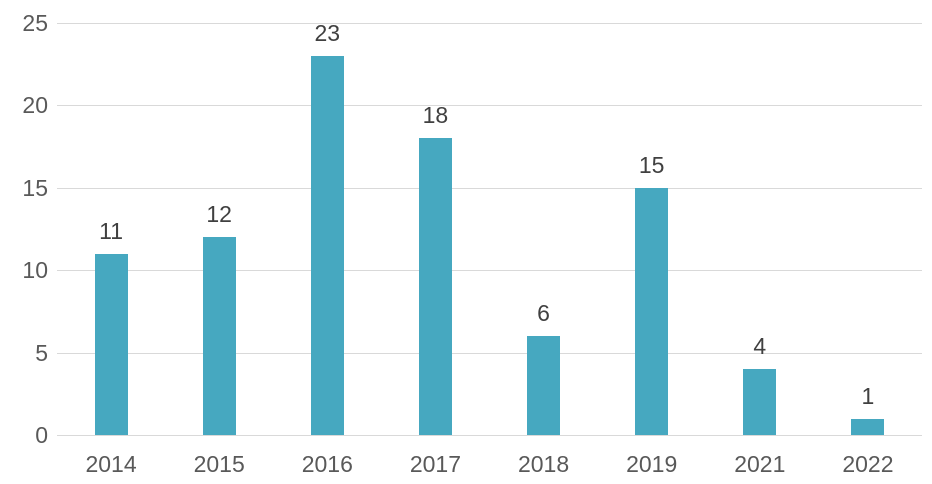 This screenshot has height=484, width=932. What do you see at coordinates (760, 346) in the screenshot?
I see `bar-value-label-2021: 4` at bounding box center [760, 346].